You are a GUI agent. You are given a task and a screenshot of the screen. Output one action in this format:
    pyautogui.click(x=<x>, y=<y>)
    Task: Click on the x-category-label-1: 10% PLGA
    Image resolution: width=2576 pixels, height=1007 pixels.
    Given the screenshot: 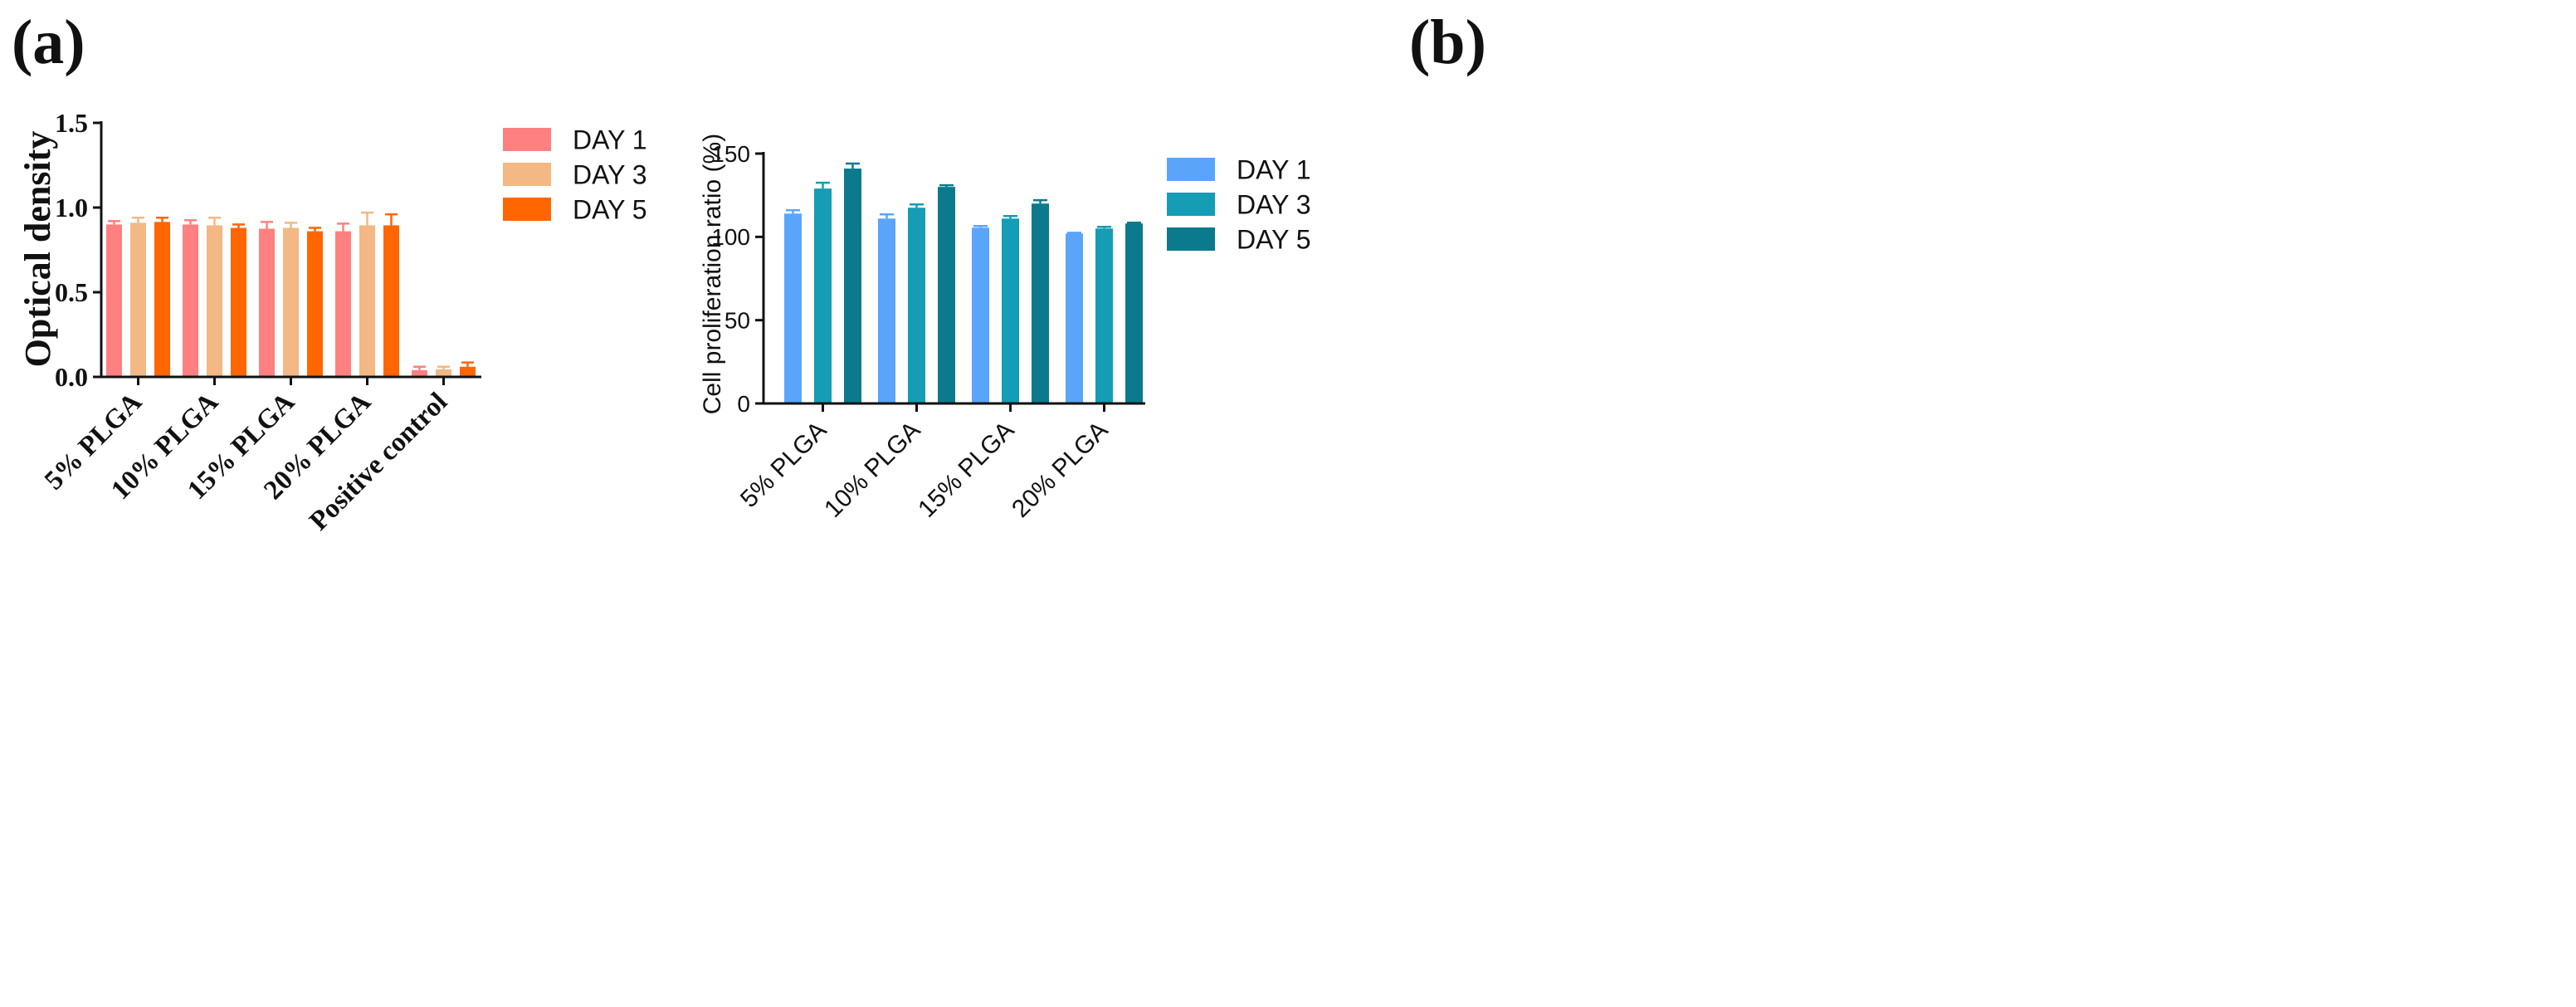 What is the action you would take?
    pyautogui.click(x=872, y=470)
    